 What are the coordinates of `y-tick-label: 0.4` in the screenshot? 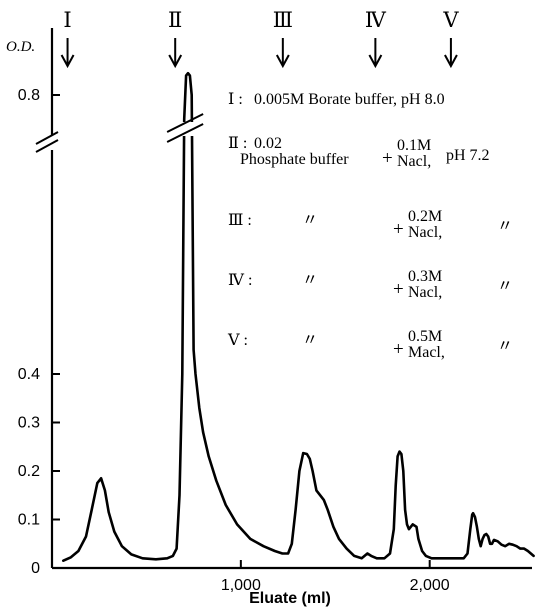 It's located at (29, 374).